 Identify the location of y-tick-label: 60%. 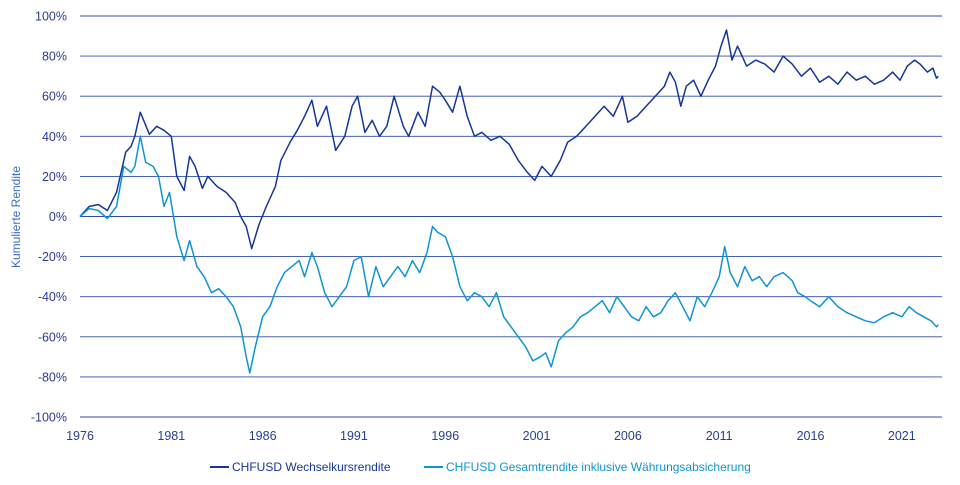
(54, 97).